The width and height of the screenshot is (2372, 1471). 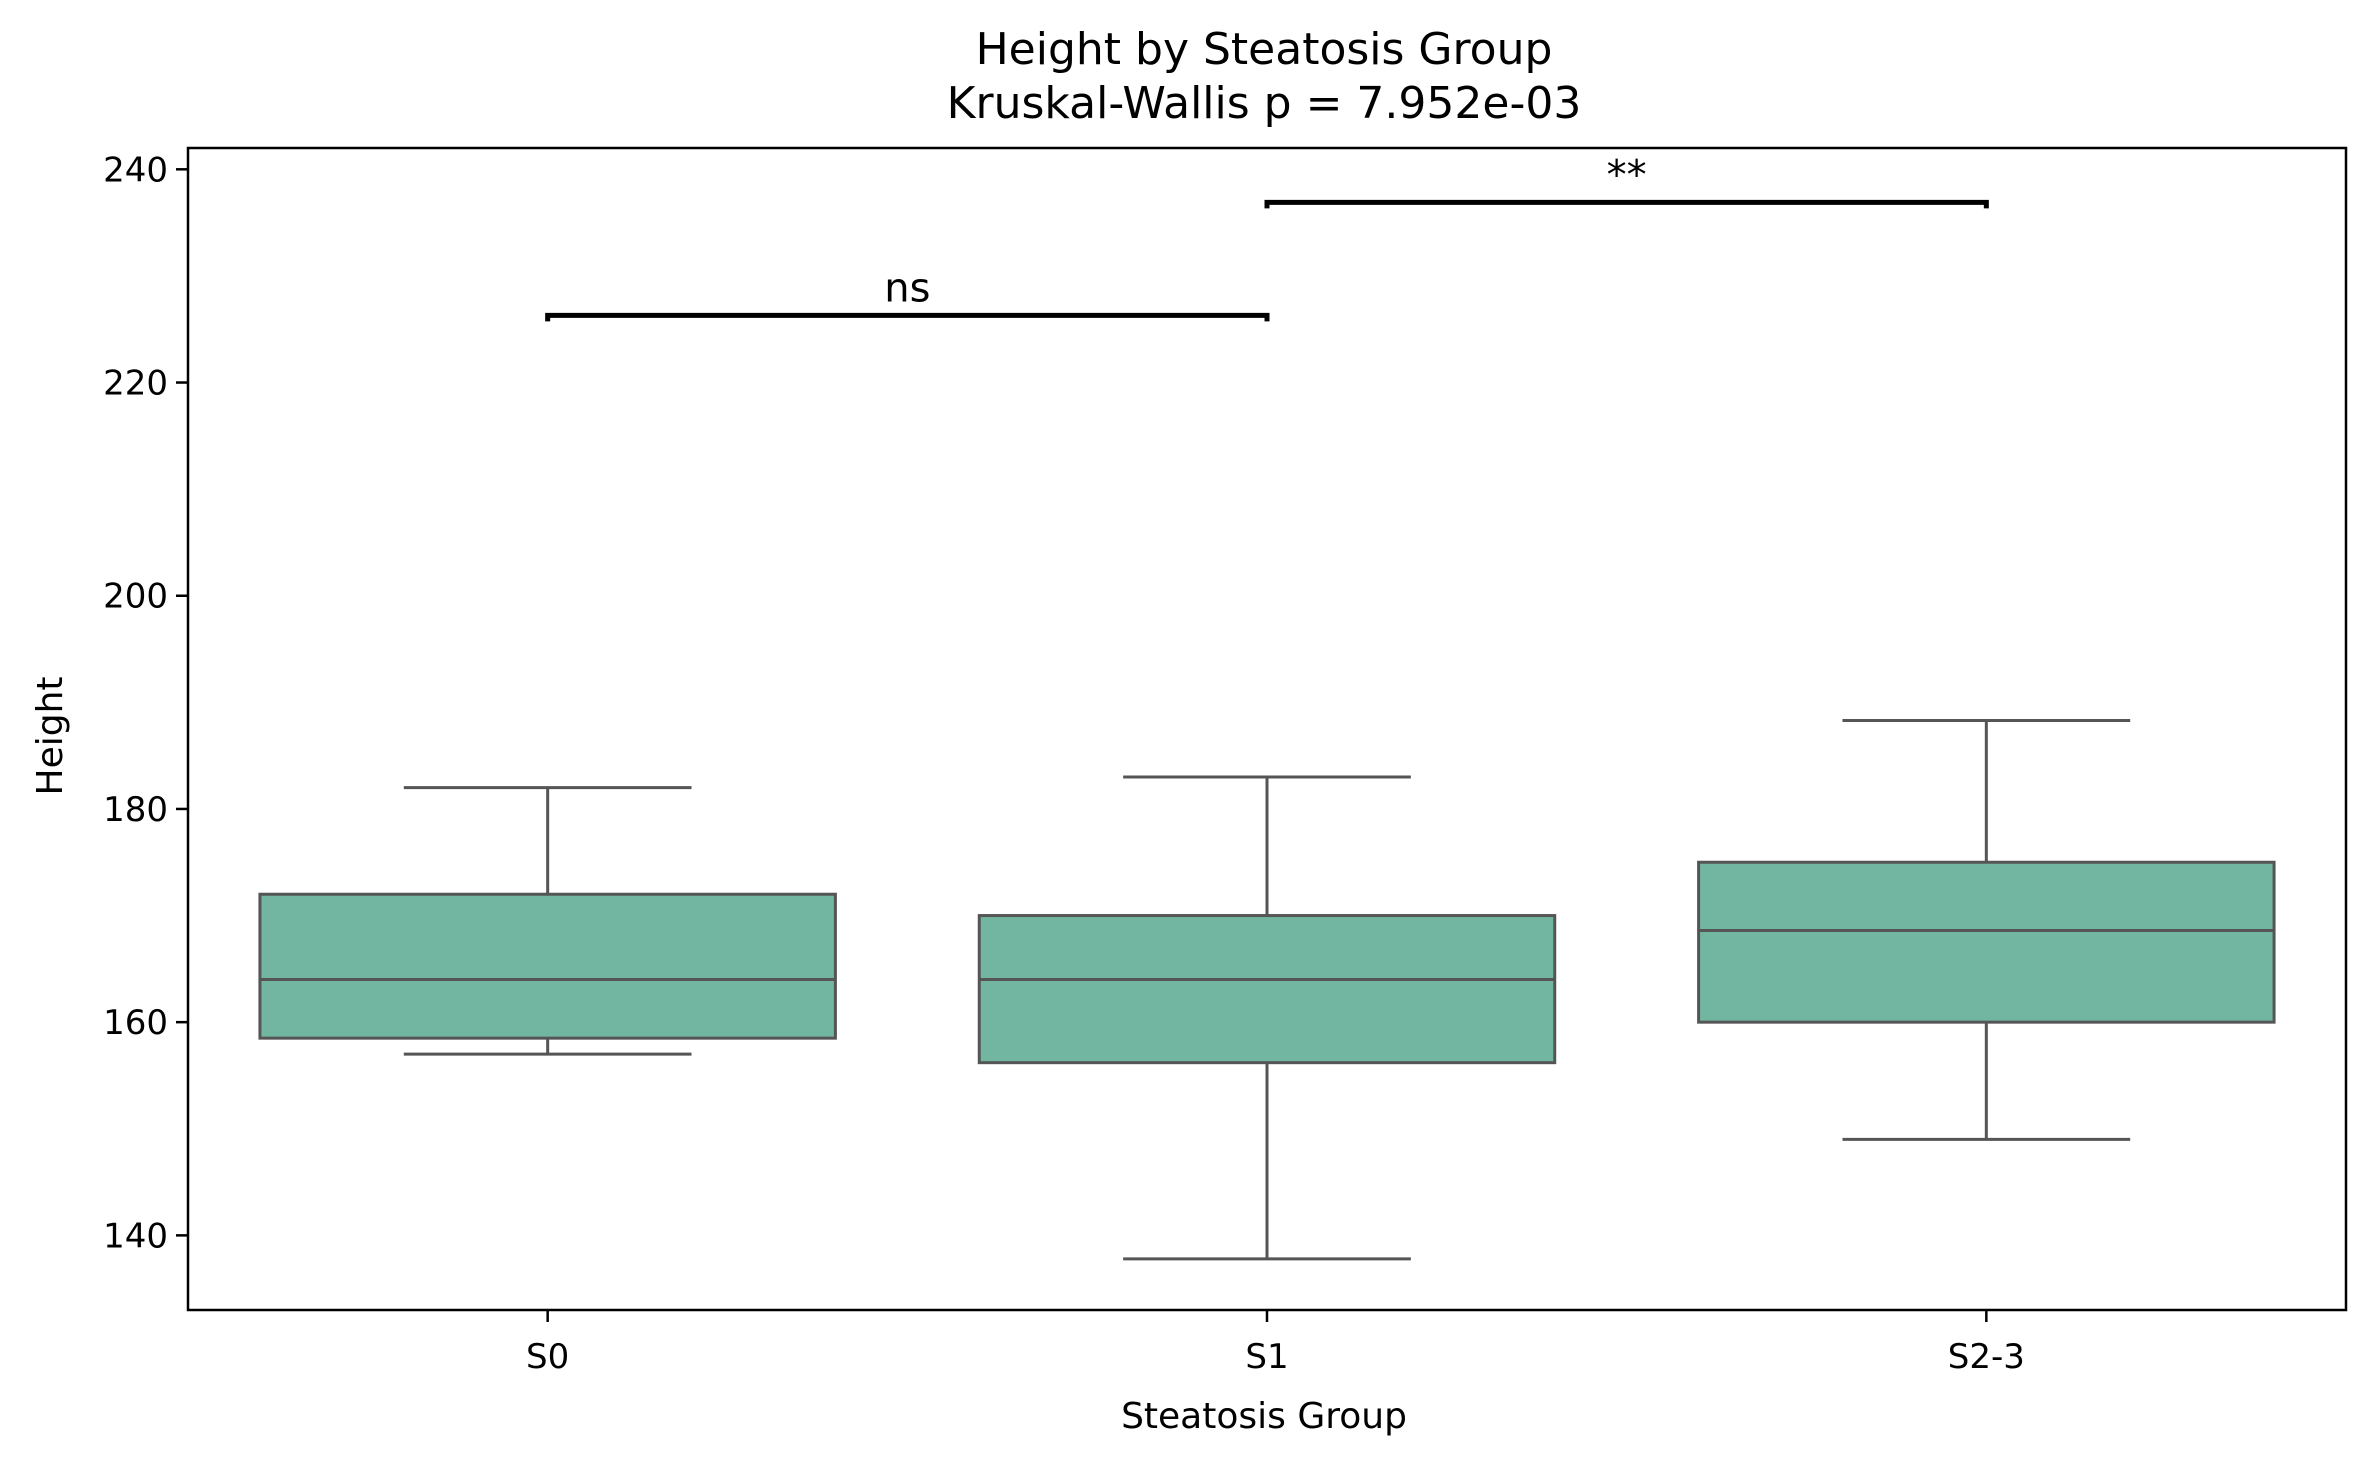 I want to click on significance-label: ns, so click(x=907, y=288).